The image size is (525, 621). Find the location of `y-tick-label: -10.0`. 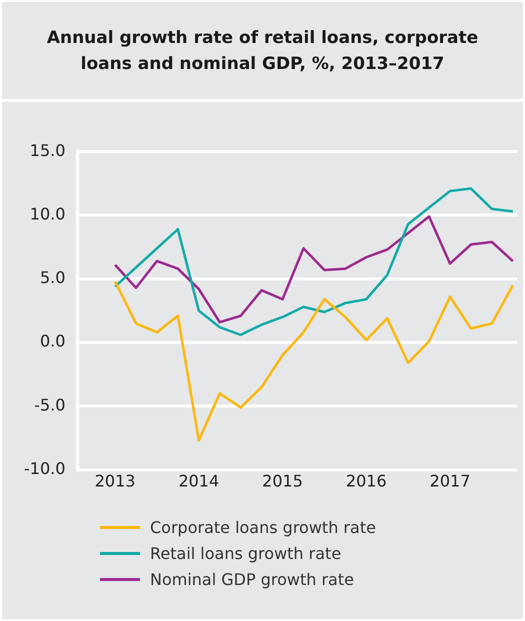

y-tick-label: -10.0 is located at coordinates (45, 468).